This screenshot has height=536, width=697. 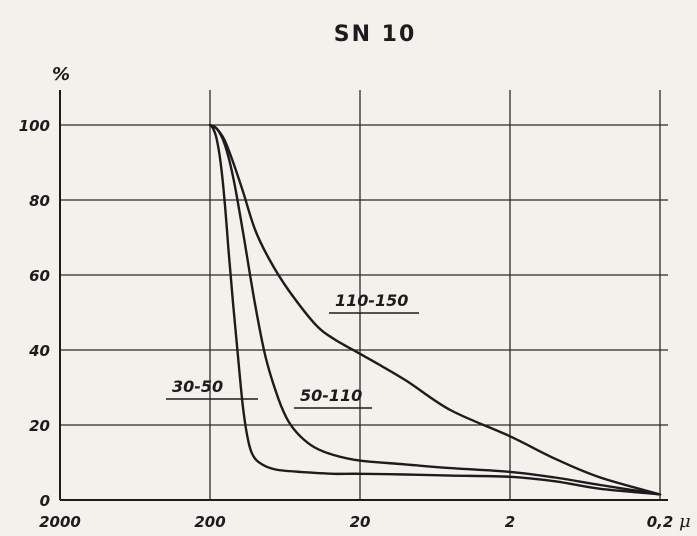 I want to click on x-axis-unit: μ, so click(x=685, y=521).